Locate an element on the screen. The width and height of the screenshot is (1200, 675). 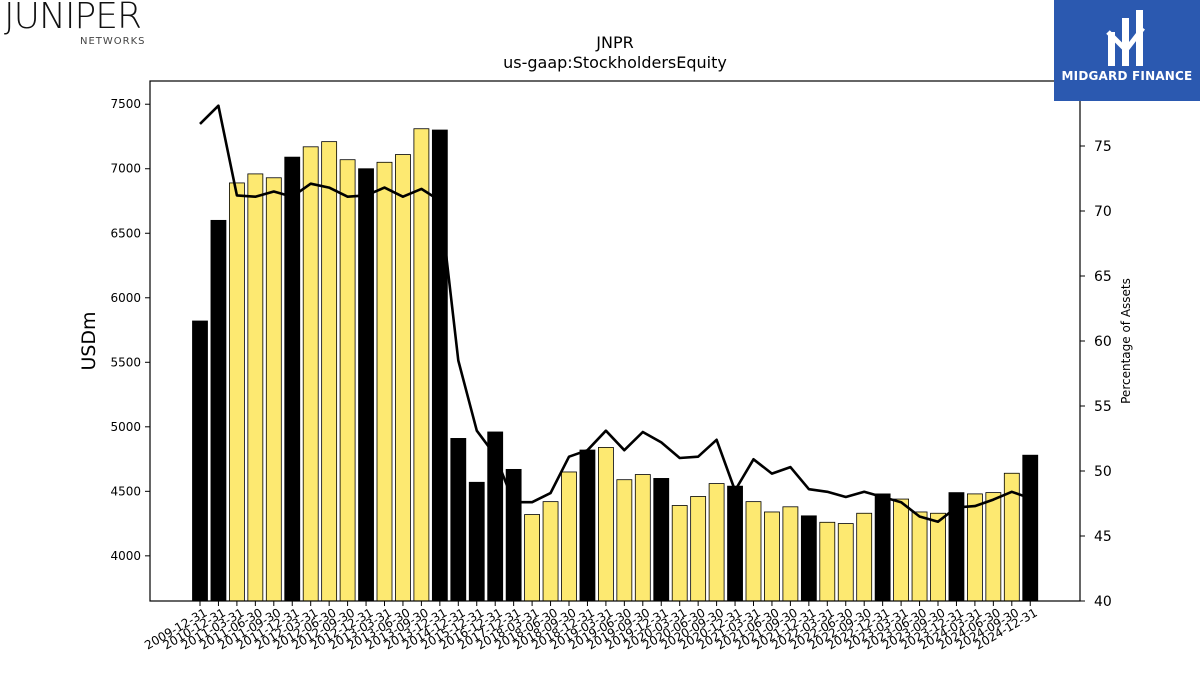
y2-tick-label: 45 is located at coordinates (1103, 537).